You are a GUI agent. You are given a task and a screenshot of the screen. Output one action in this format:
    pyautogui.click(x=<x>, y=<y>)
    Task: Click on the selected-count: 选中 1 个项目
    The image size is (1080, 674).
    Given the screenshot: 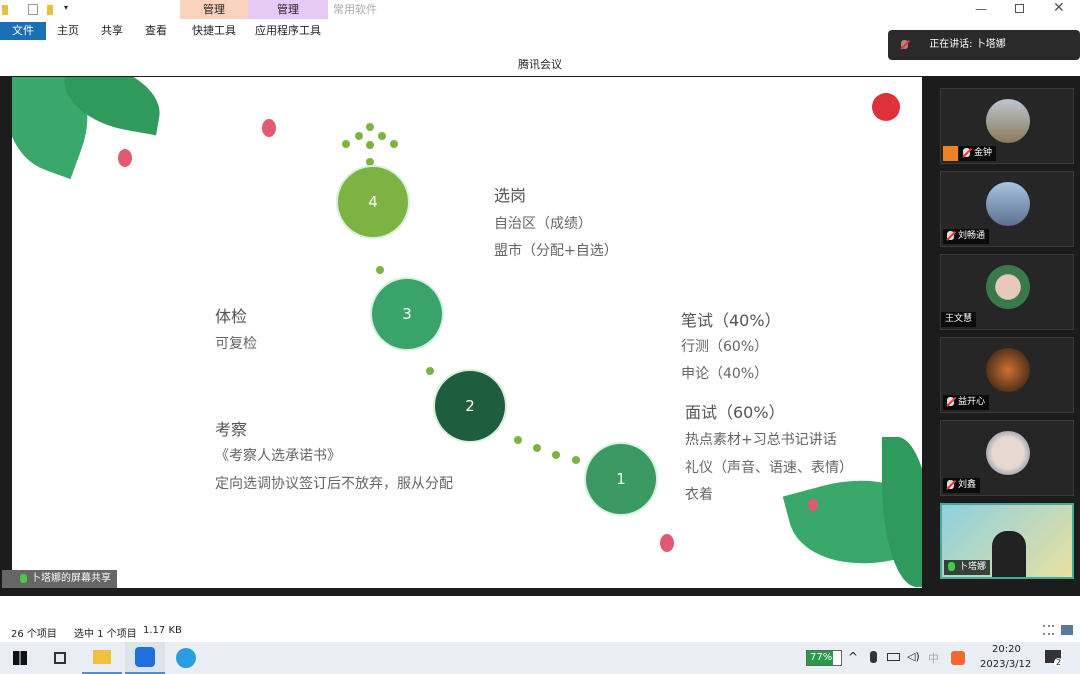 What is the action you would take?
    pyautogui.click(x=105, y=634)
    